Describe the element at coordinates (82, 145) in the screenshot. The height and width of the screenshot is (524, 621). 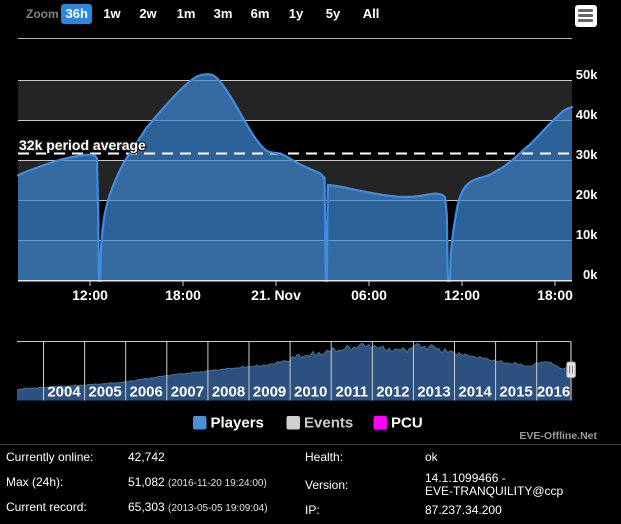
I see `svg-text: 32k period average` at that location.